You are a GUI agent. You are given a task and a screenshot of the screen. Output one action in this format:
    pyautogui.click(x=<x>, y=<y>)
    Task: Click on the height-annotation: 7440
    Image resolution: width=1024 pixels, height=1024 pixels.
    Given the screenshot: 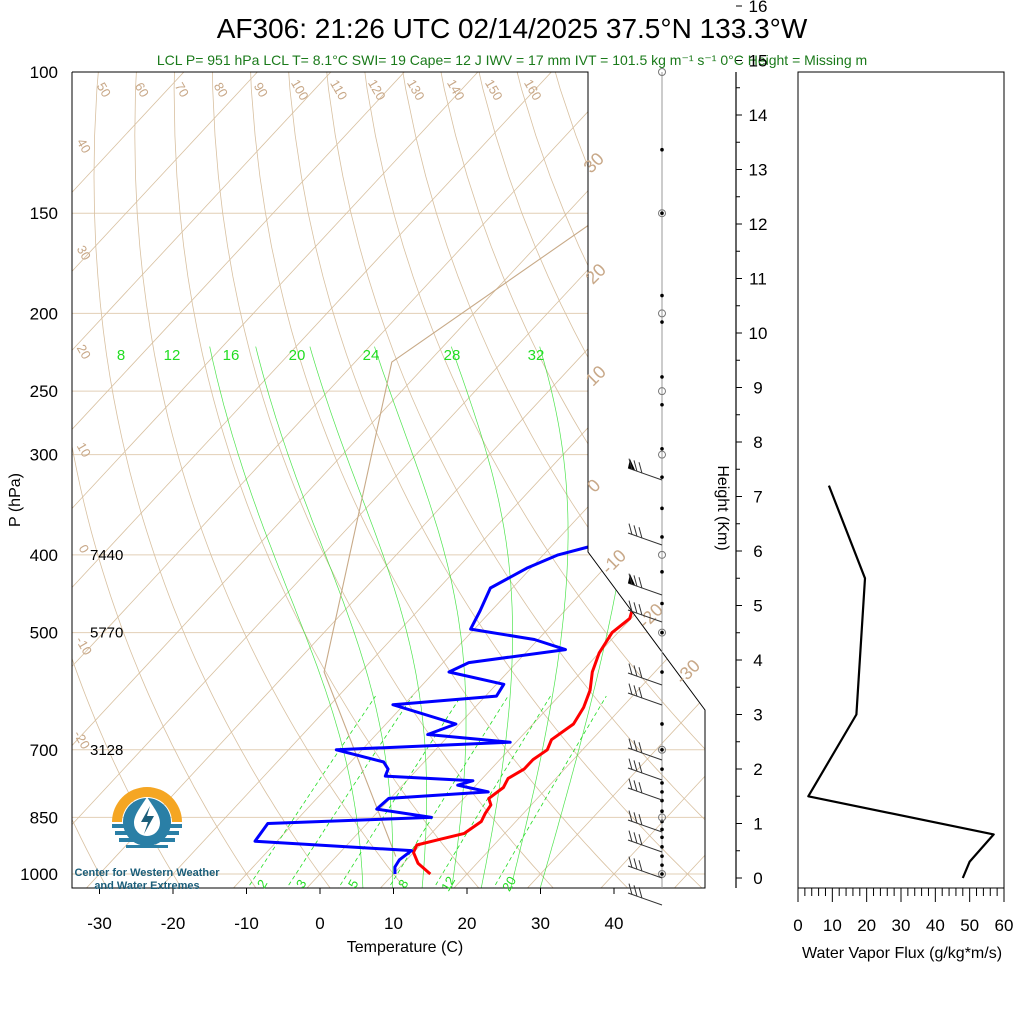 What is the action you would take?
    pyautogui.click(x=106, y=555)
    